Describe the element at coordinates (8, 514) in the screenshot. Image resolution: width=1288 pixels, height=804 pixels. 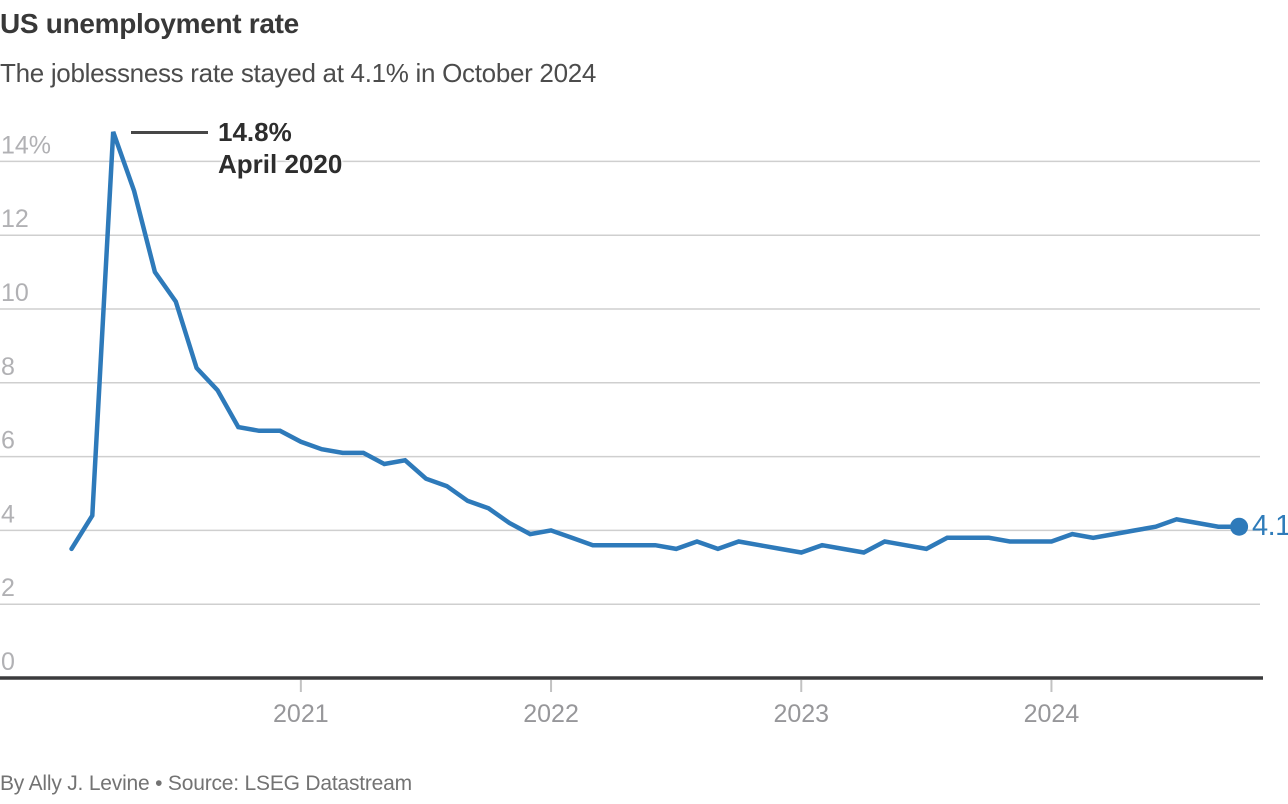
I see `y-tick-label: 4` at that location.